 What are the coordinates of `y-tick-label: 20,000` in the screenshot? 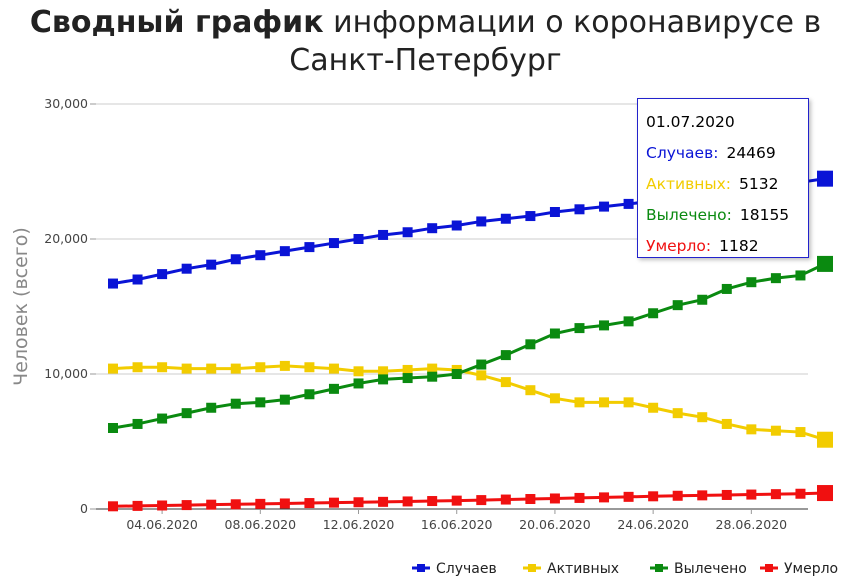 It's located at (66, 238).